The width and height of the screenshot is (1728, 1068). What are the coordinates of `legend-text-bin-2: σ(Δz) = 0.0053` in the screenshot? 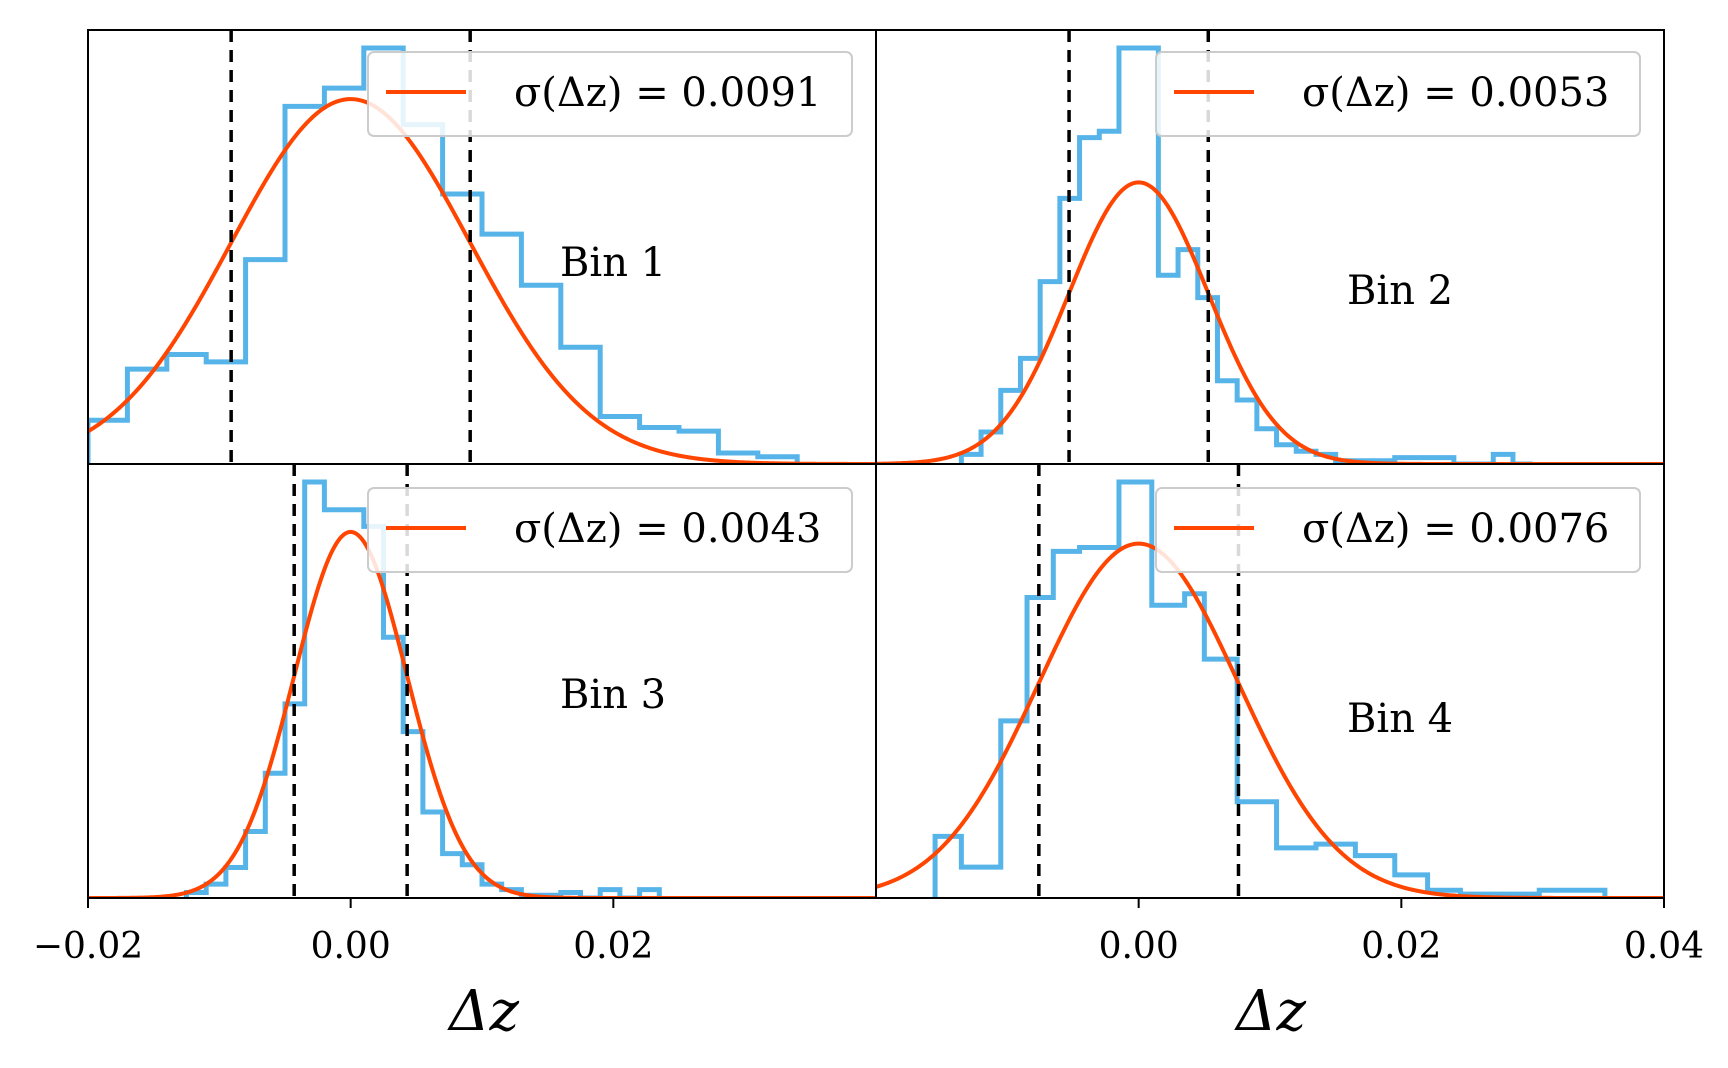 It's located at (1455, 93).